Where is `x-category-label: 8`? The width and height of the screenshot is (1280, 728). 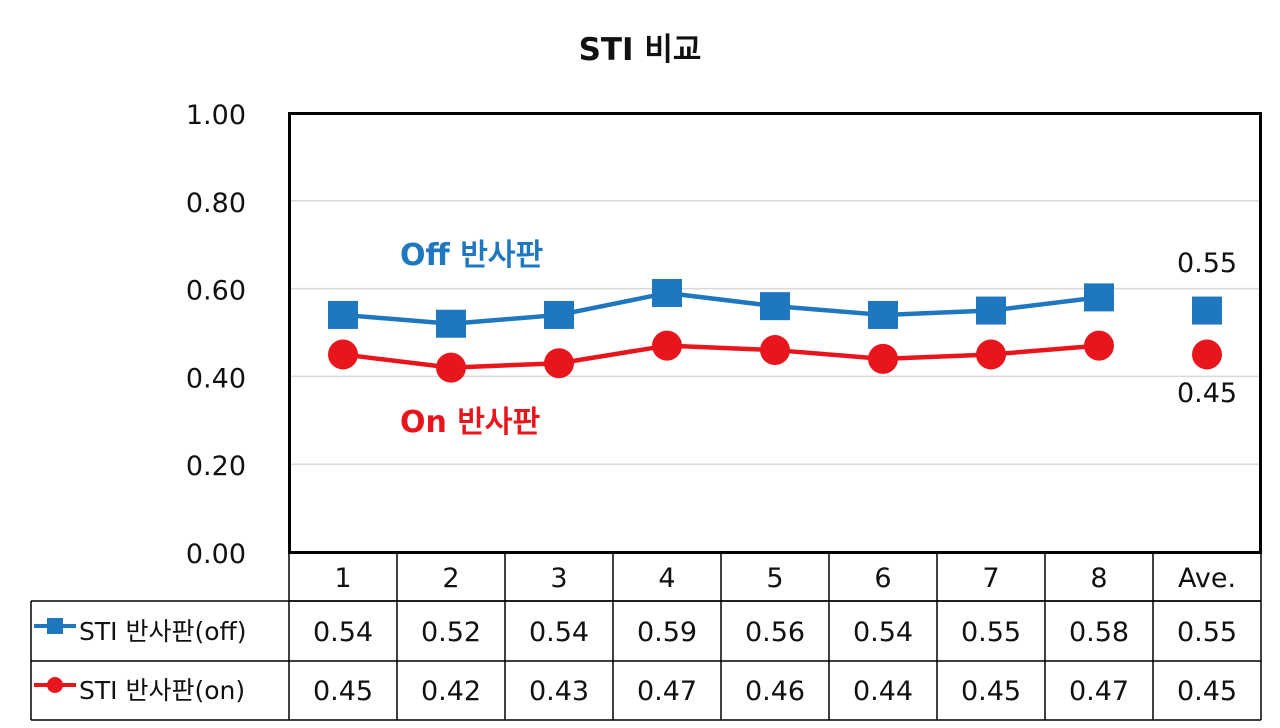 x-category-label: 8 is located at coordinates (1098, 578).